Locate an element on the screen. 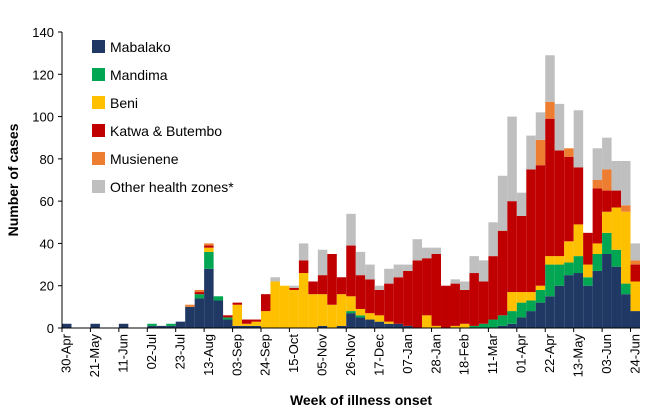 The height and width of the screenshot is (413, 660). y-tick-label: 40 is located at coordinates (47, 243).